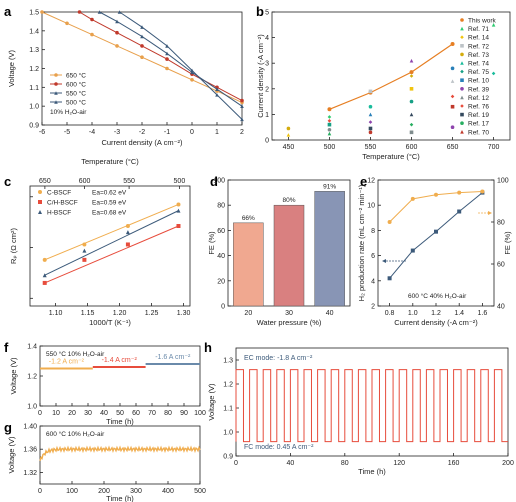 This screenshot has width=516, height=502. Describe the element at coordinates (371, 406) in the screenshot. I see `cycling-trace` at that location.